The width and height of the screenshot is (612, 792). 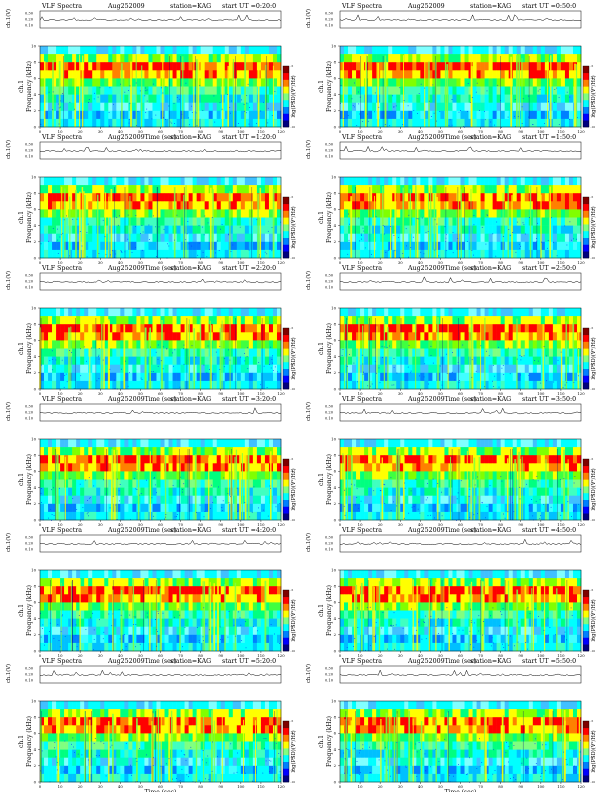 I want to click on colorbar-tick-label: -7, so click(x=592, y=90).